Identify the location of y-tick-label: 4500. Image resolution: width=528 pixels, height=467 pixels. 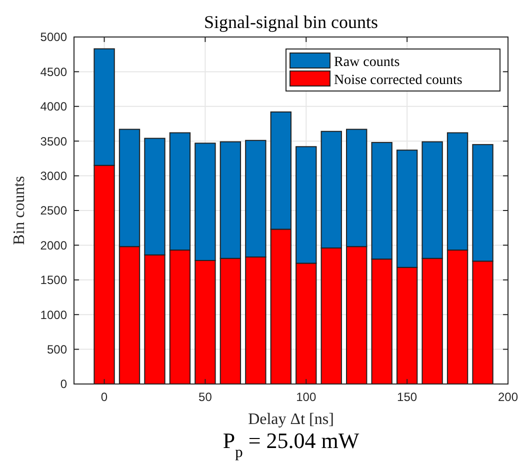
(54, 71).